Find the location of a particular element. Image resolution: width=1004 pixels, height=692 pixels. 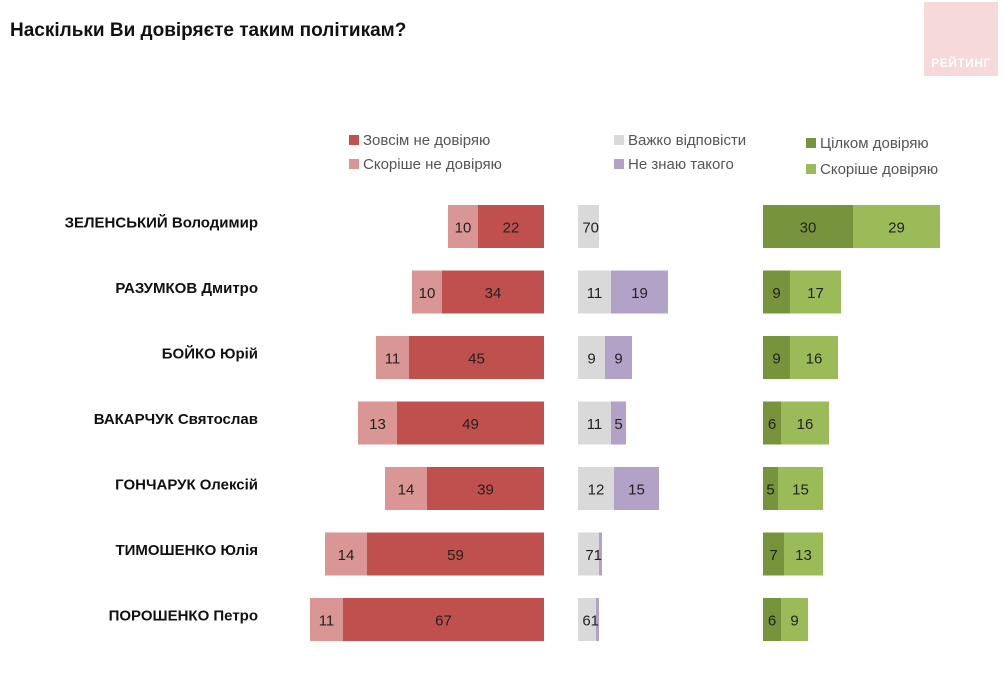

data-label: 12 is located at coordinates (596, 490).